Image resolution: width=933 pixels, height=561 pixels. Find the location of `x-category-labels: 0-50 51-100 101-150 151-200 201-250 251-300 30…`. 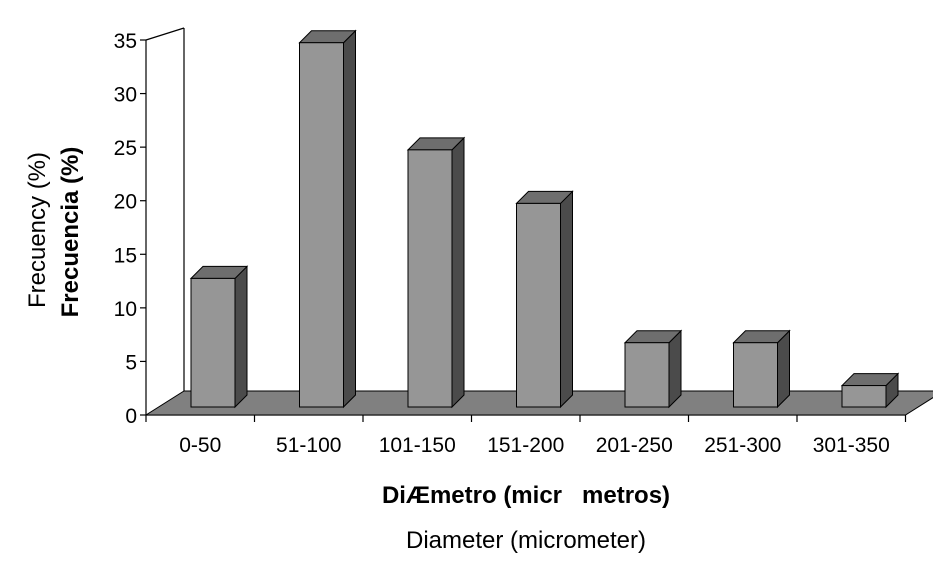

x-category-labels: 0-50 51-100 101-150 151-200 201-250 251-300 30… is located at coordinates (534, 445).